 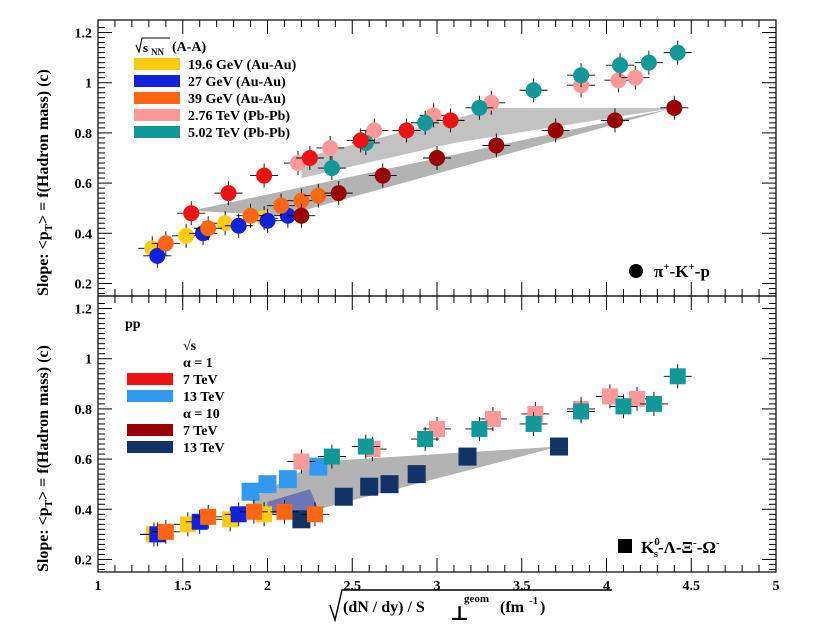 What do you see at coordinates (200, 431) in the screenshot?
I see `legend-7tev-b: 7 TeV` at bounding box center [200, 431].